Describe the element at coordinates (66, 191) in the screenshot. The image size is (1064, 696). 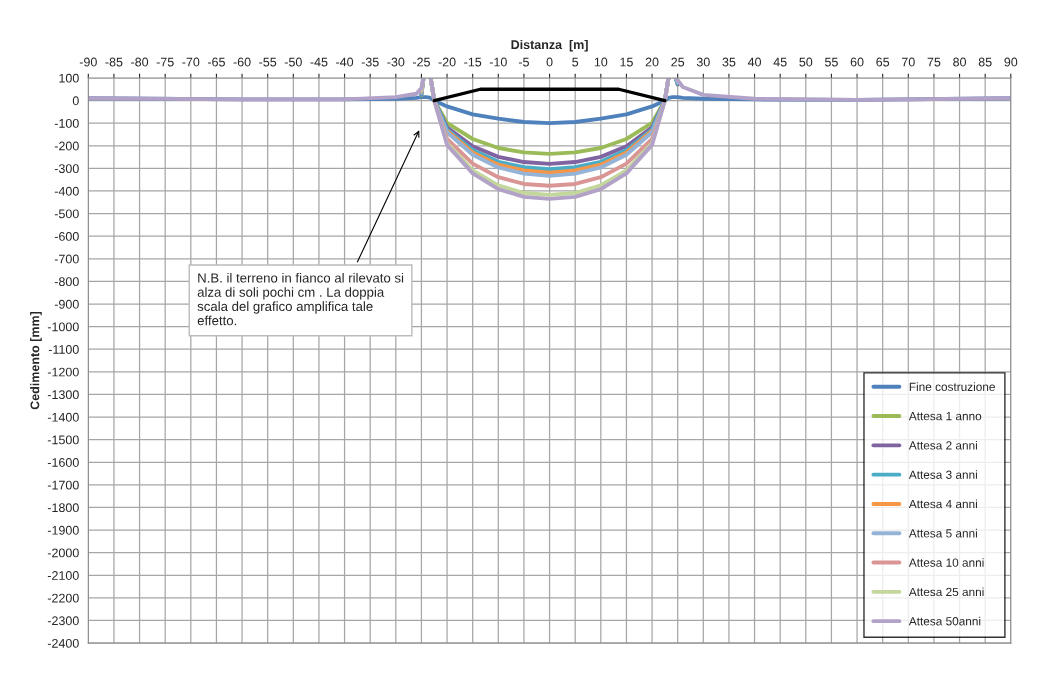
I see `y-tick-label: -400` at that location.